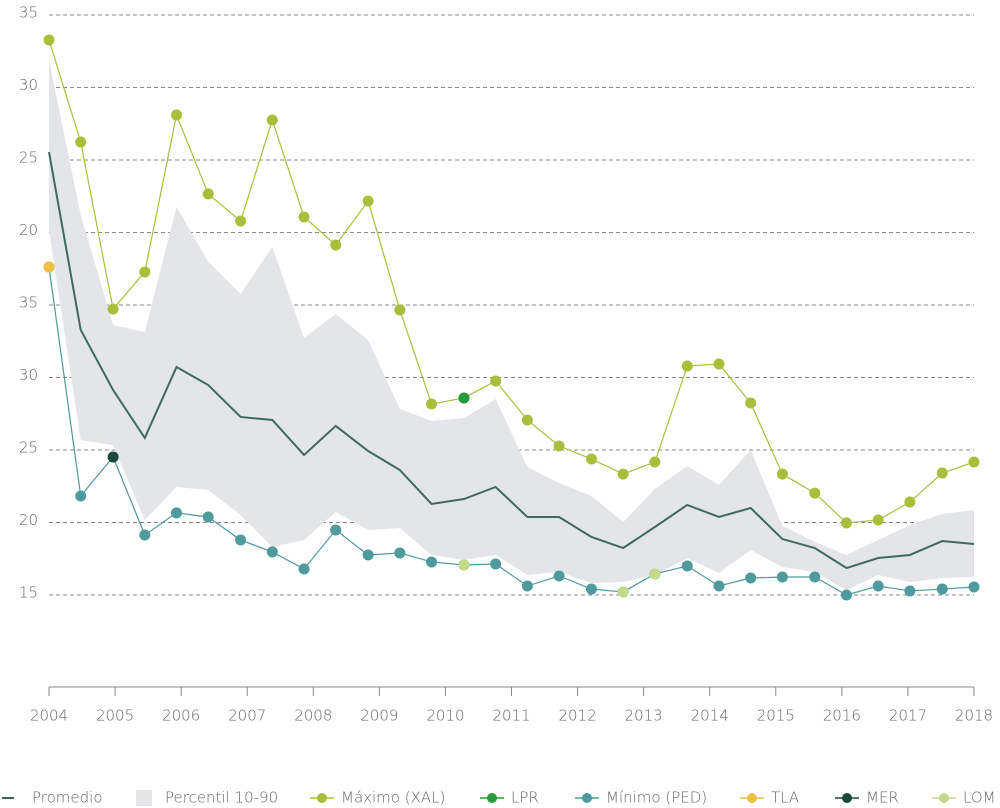  I want to click on x-tick-label: 2008, so click(313, 716).